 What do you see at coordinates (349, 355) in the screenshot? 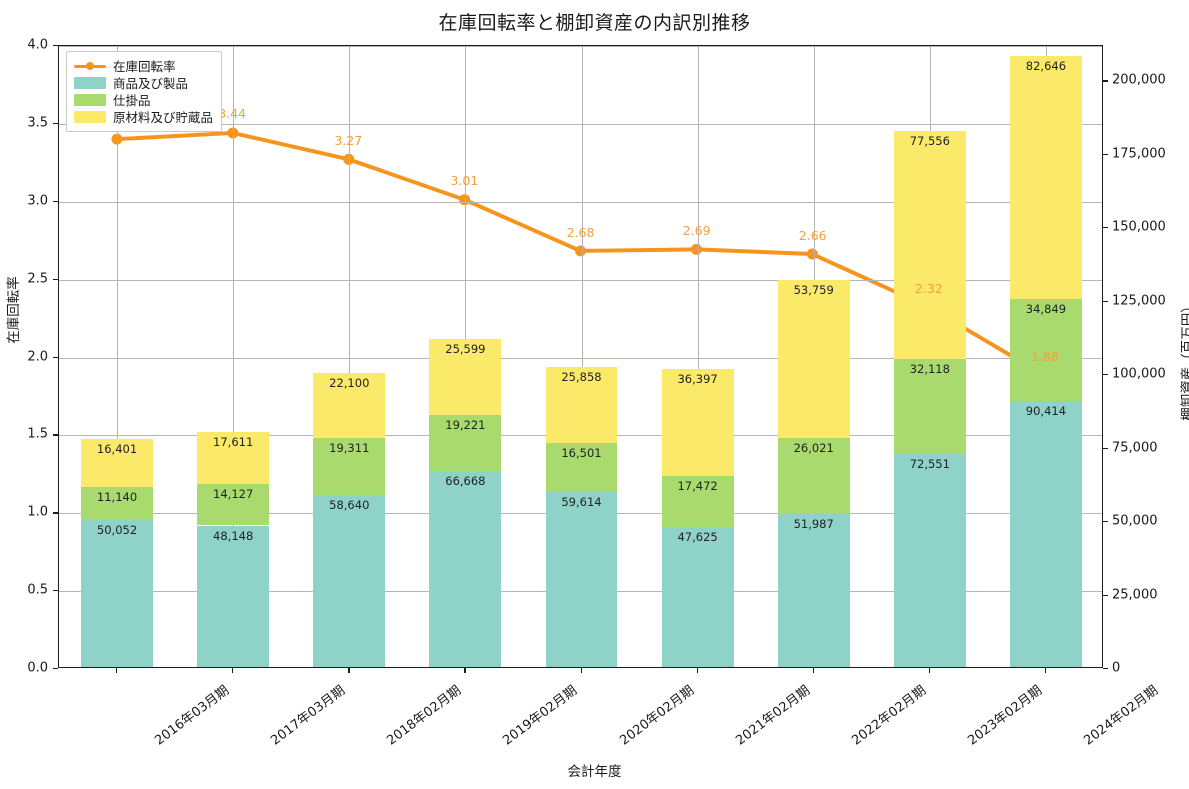
I see `bar-group: 58,640 19,311 22,100` at bounding box center [349, 355].